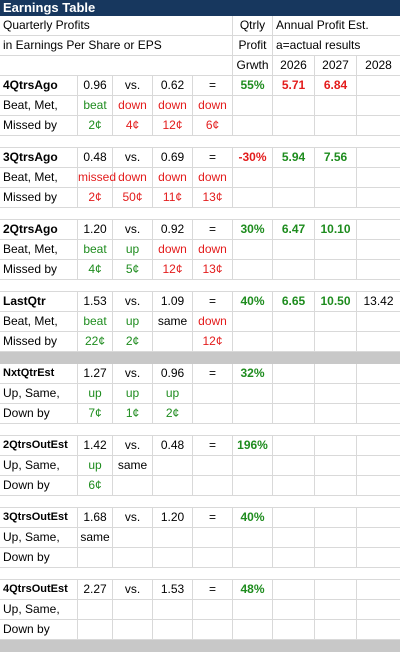 This screenshot has width=400, height=652. What do you see at coordinates (200, 342) in the screenshot?
I see `table-row: Missed by 22¢ 2¢ 12¢` at bounding box center [200, 342].